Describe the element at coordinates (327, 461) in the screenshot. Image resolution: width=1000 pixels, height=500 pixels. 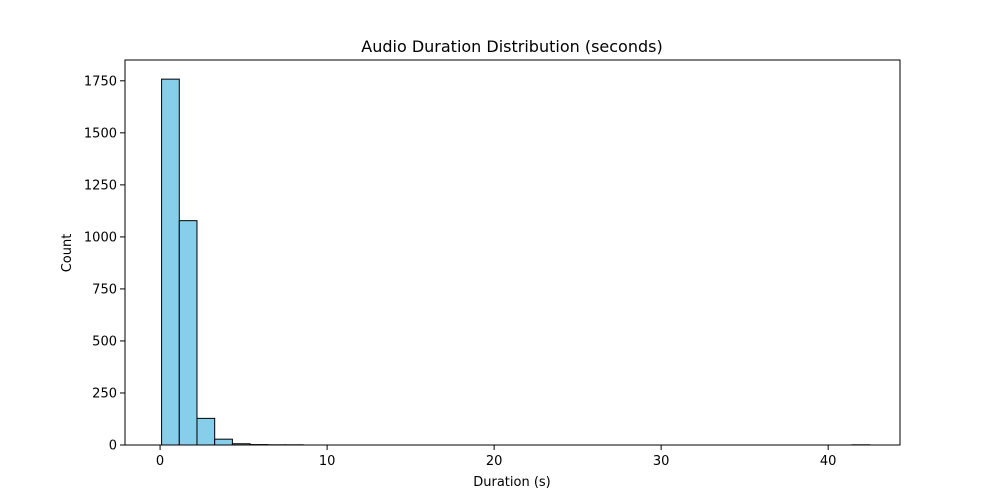
I see `x-tick-label: 10` at that location.